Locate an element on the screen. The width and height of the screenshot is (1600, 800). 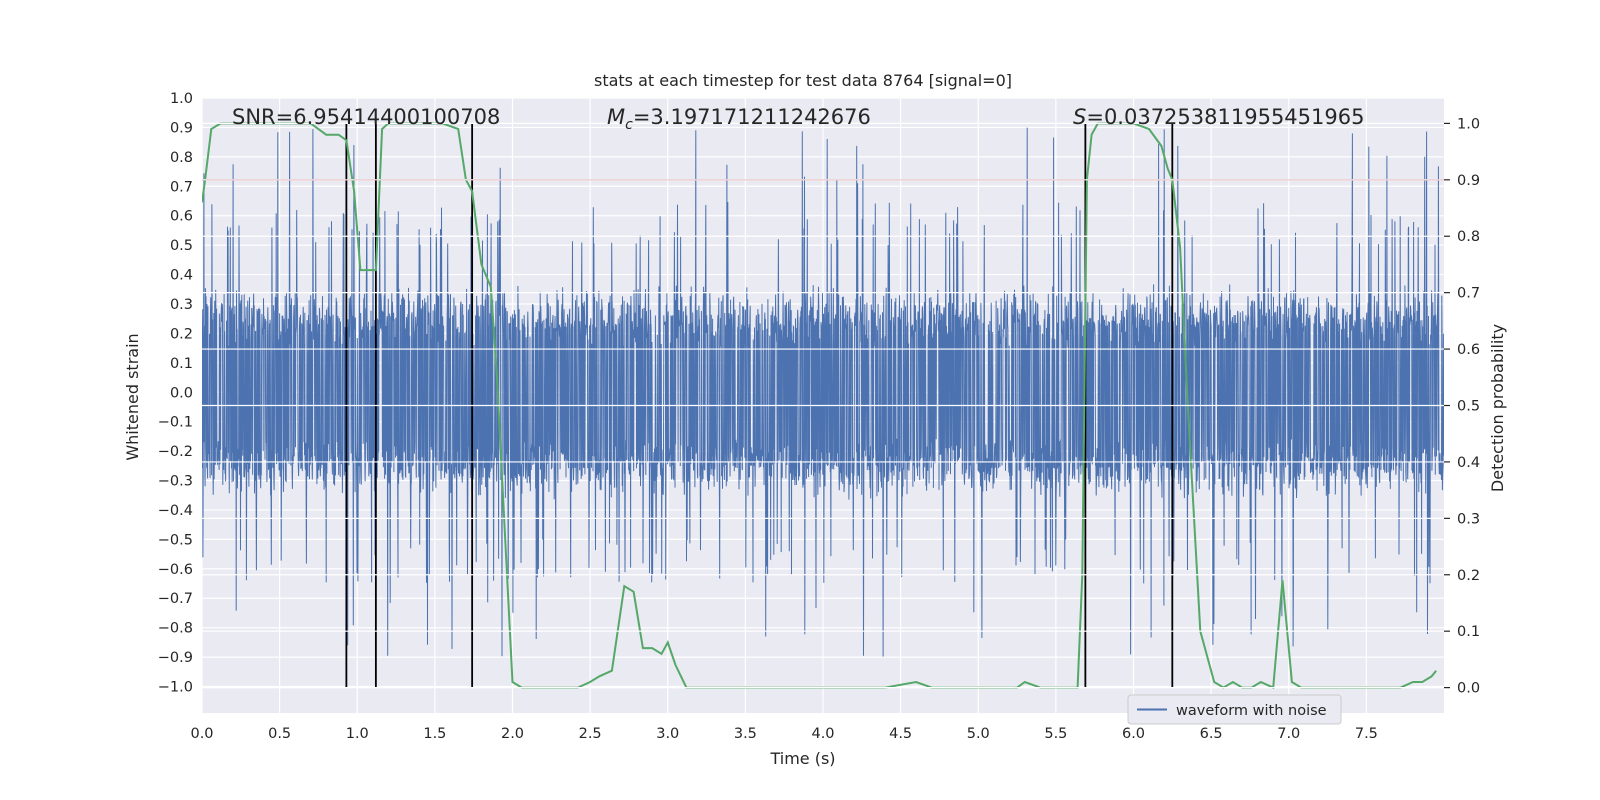
y-tick-label: 0.4 is located at coordinates (181, 276).